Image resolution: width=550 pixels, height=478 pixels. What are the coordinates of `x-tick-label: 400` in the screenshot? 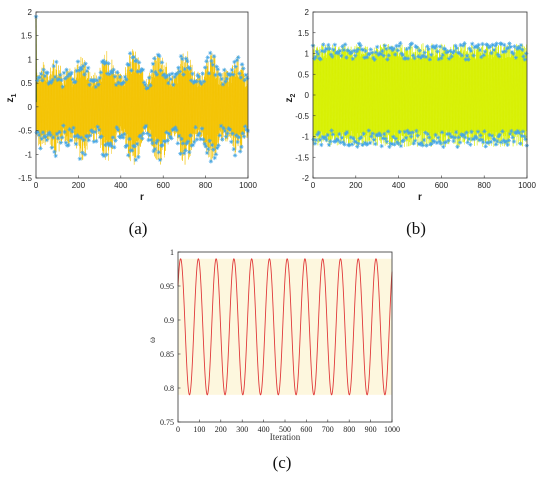 It's located at (399, 185).